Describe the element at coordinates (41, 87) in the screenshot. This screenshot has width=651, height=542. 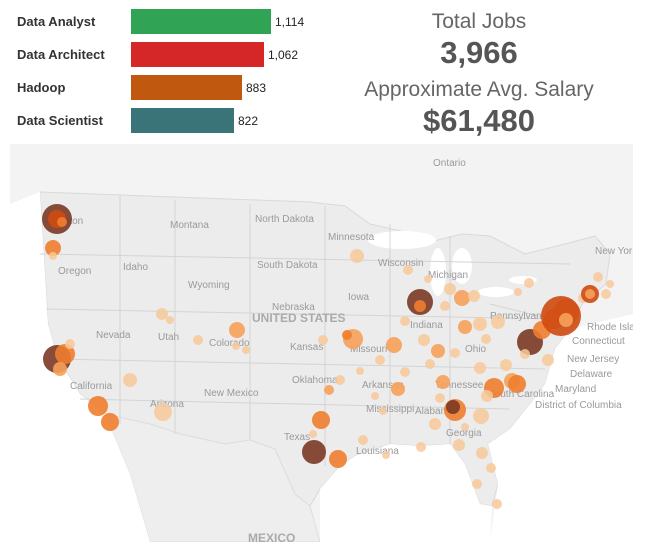
I see `bar-label: Hadoop` at that location.